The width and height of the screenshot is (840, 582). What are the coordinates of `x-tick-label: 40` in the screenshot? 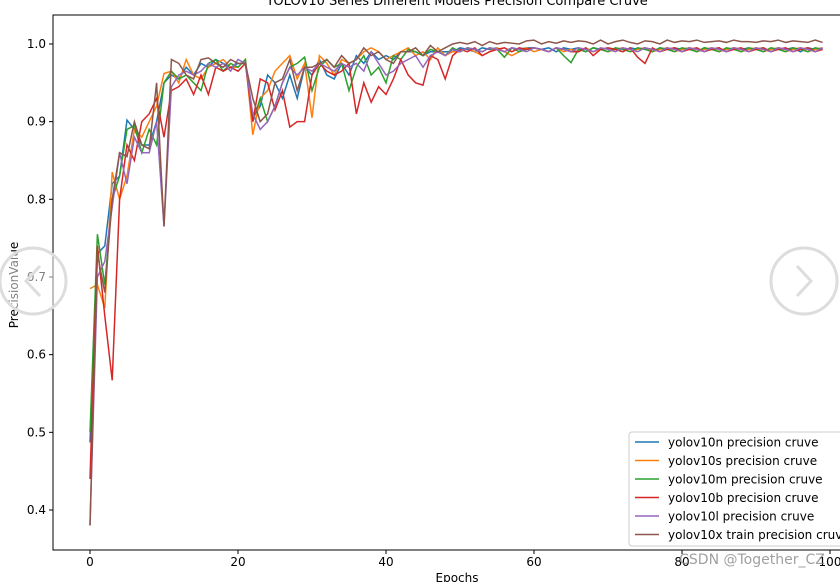 It's located at (385, 562).